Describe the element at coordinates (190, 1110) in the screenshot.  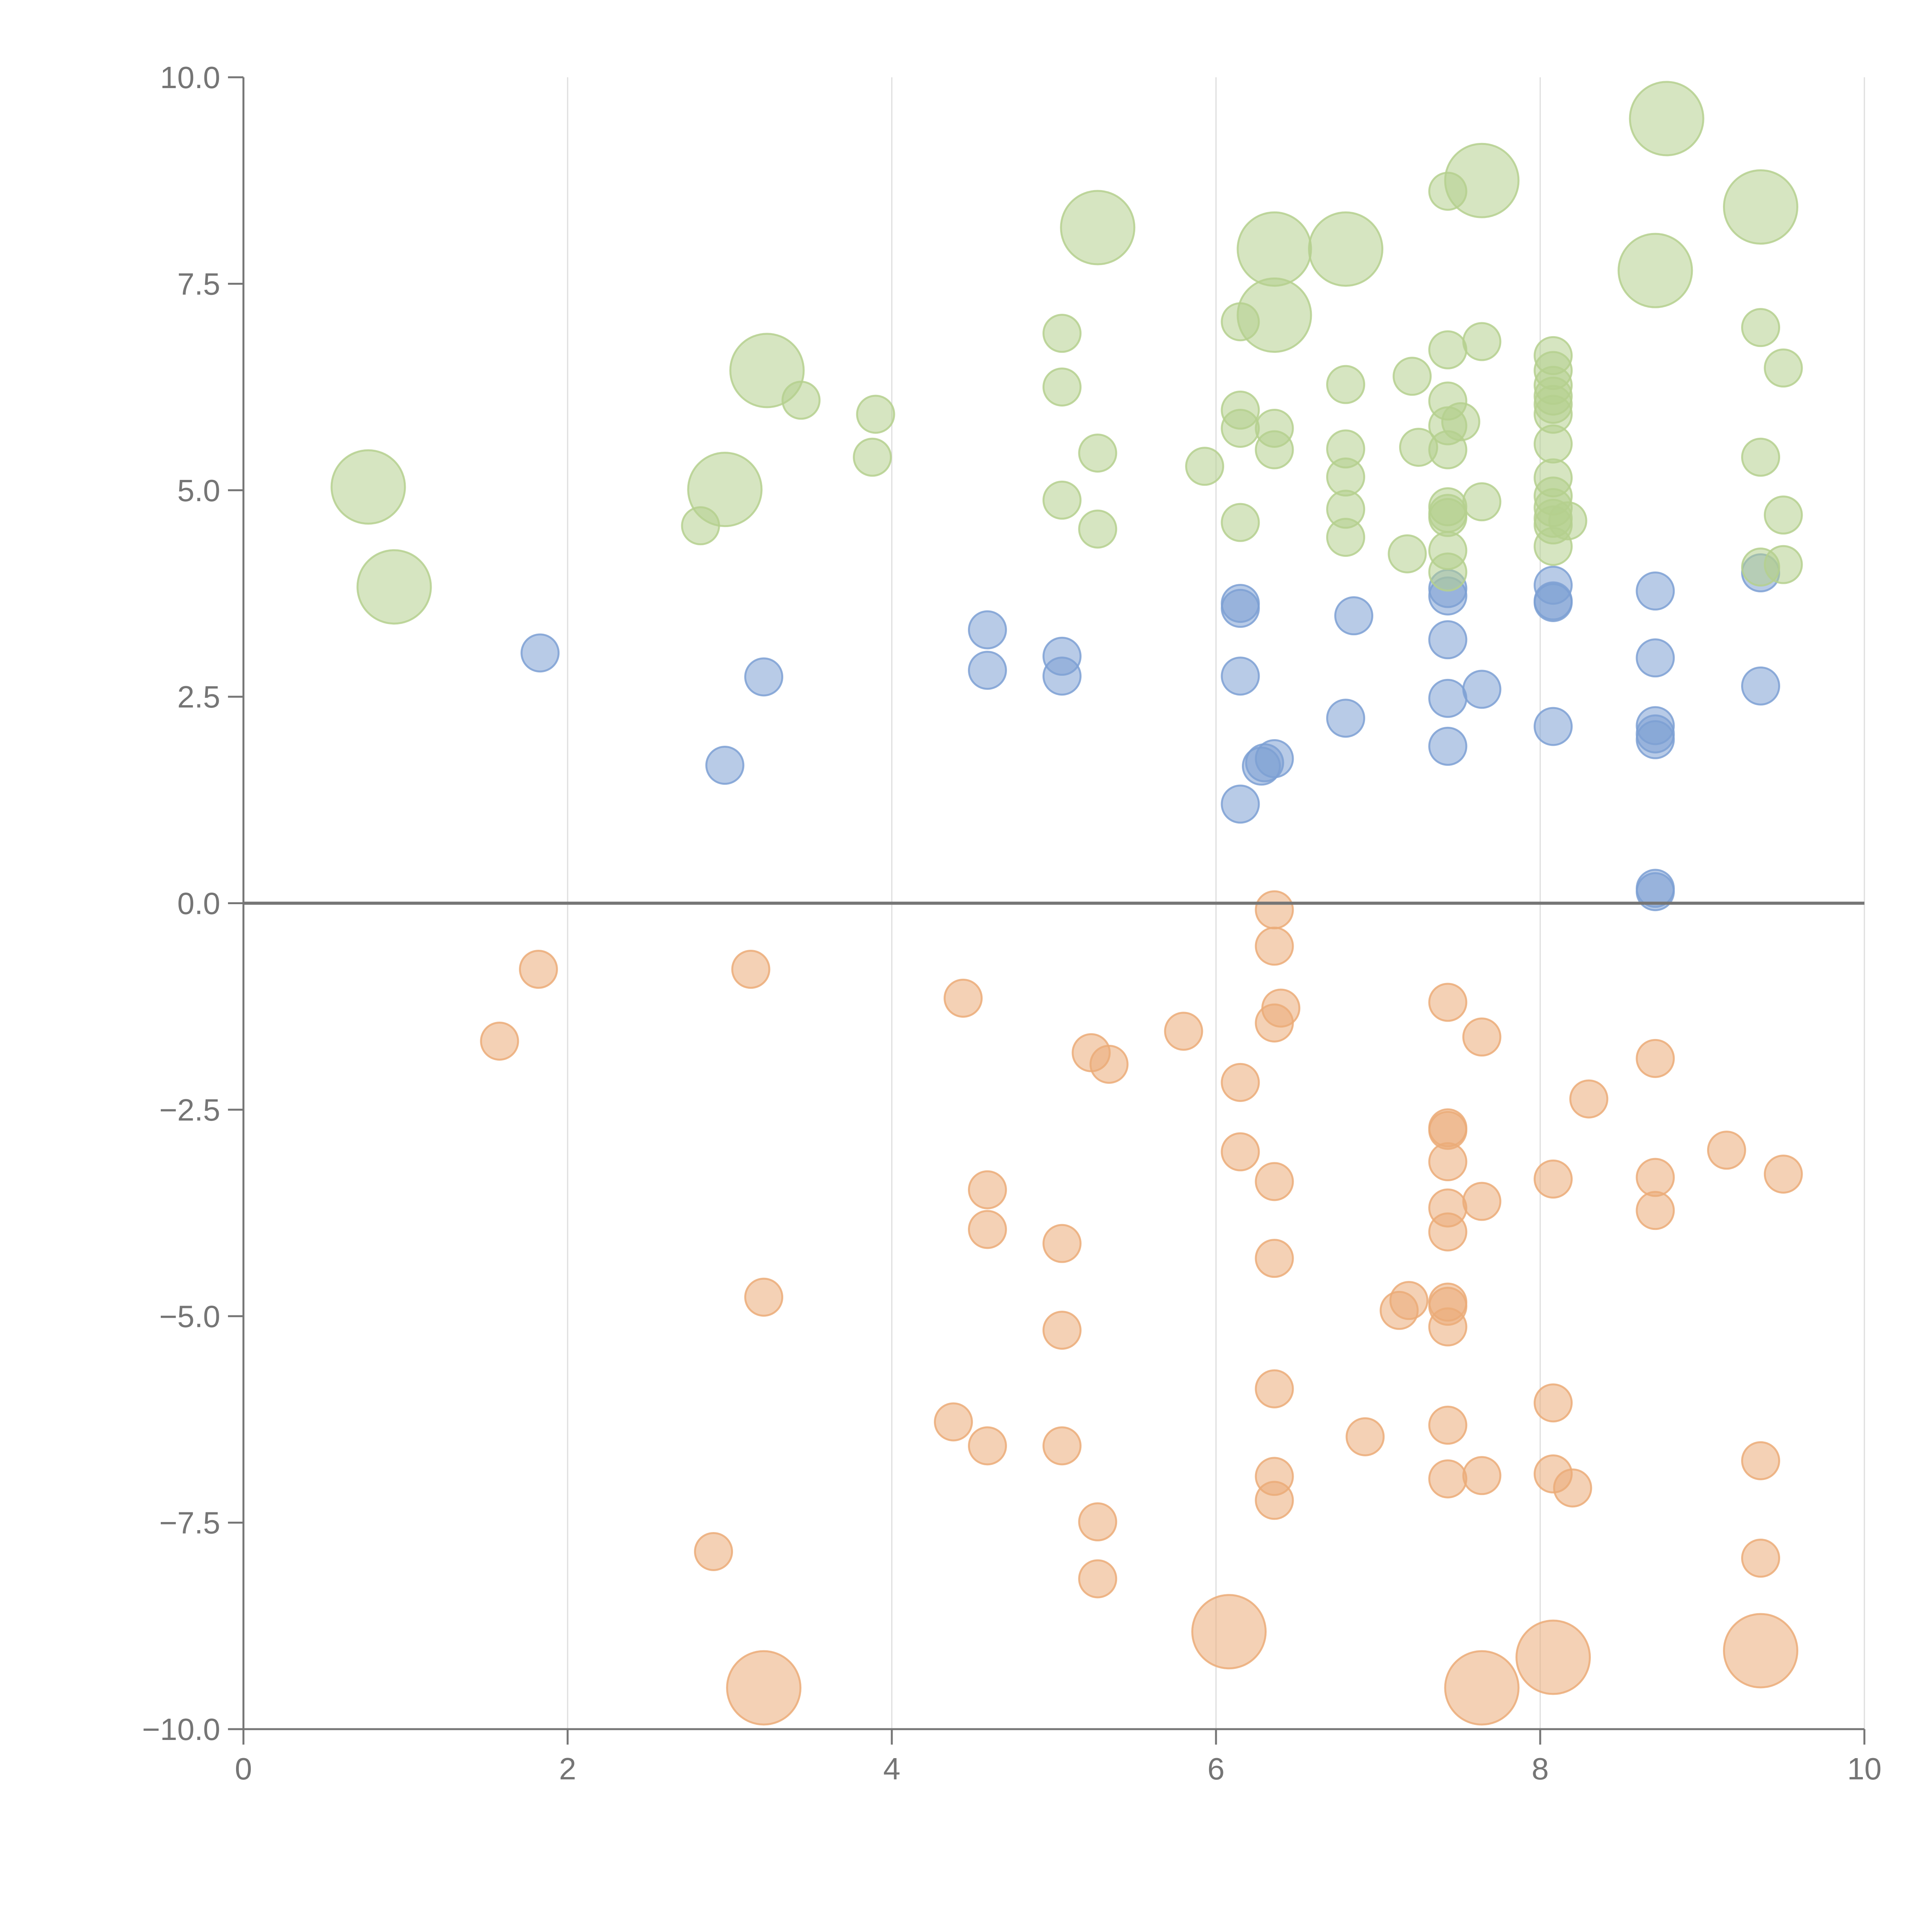
I see `y-tick-label: −2.5` at that location.